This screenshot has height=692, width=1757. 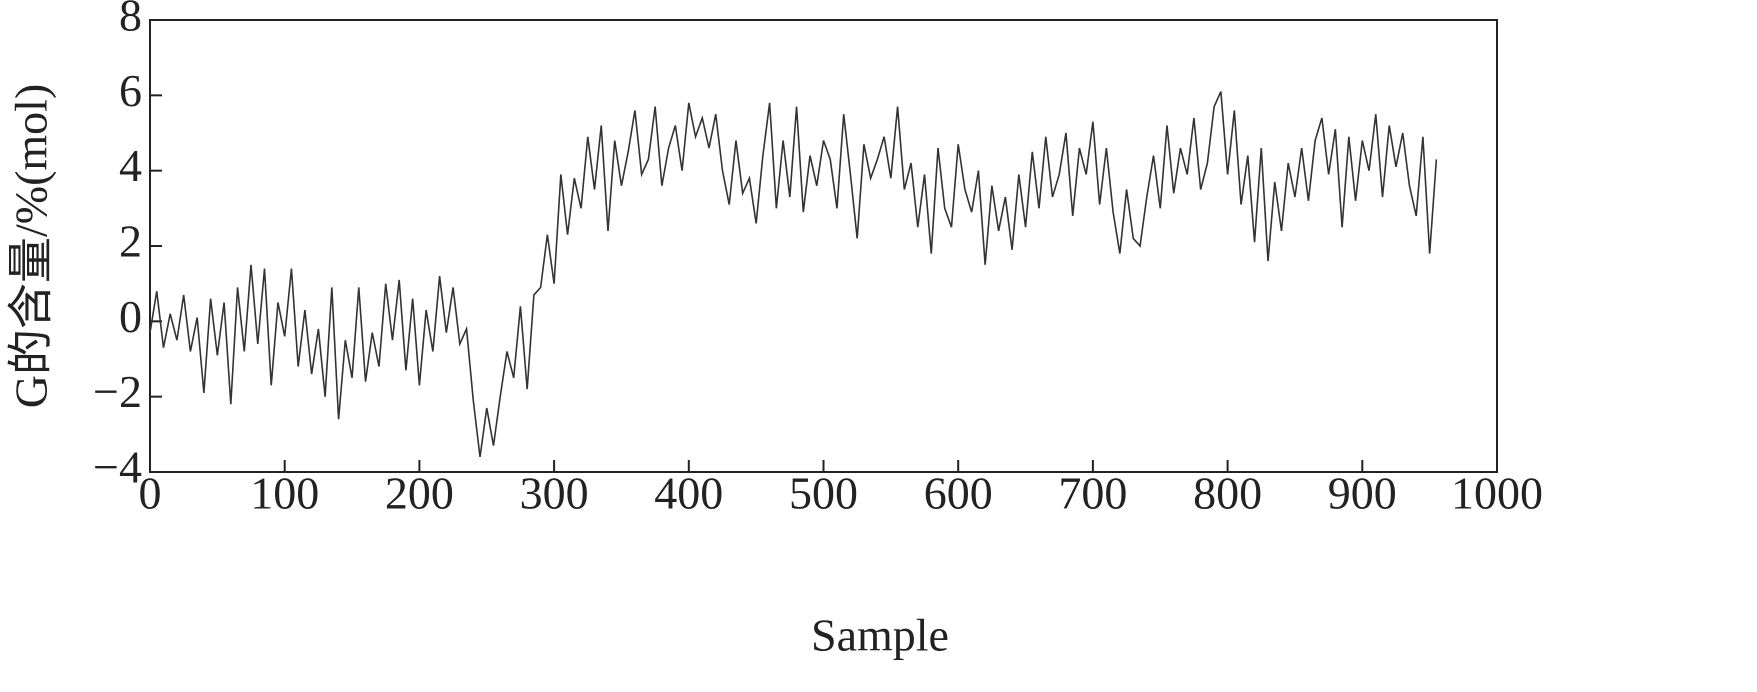 What do you see at coordinates (130, 165) in the screenshot?
I see `y-tick-label: 4` at bounding box center [130, 165].